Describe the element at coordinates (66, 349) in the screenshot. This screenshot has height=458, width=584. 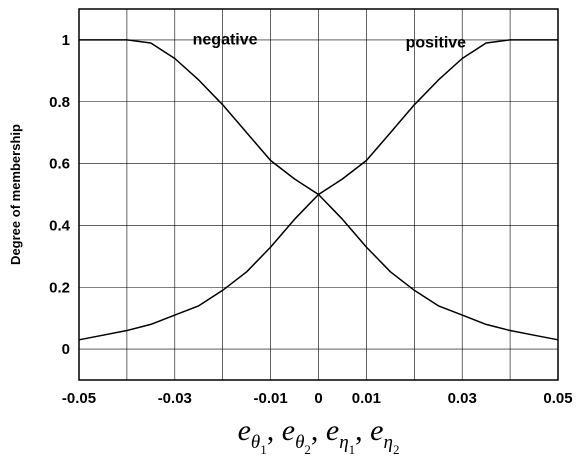
I see `y-tick-label: 0` at that location.